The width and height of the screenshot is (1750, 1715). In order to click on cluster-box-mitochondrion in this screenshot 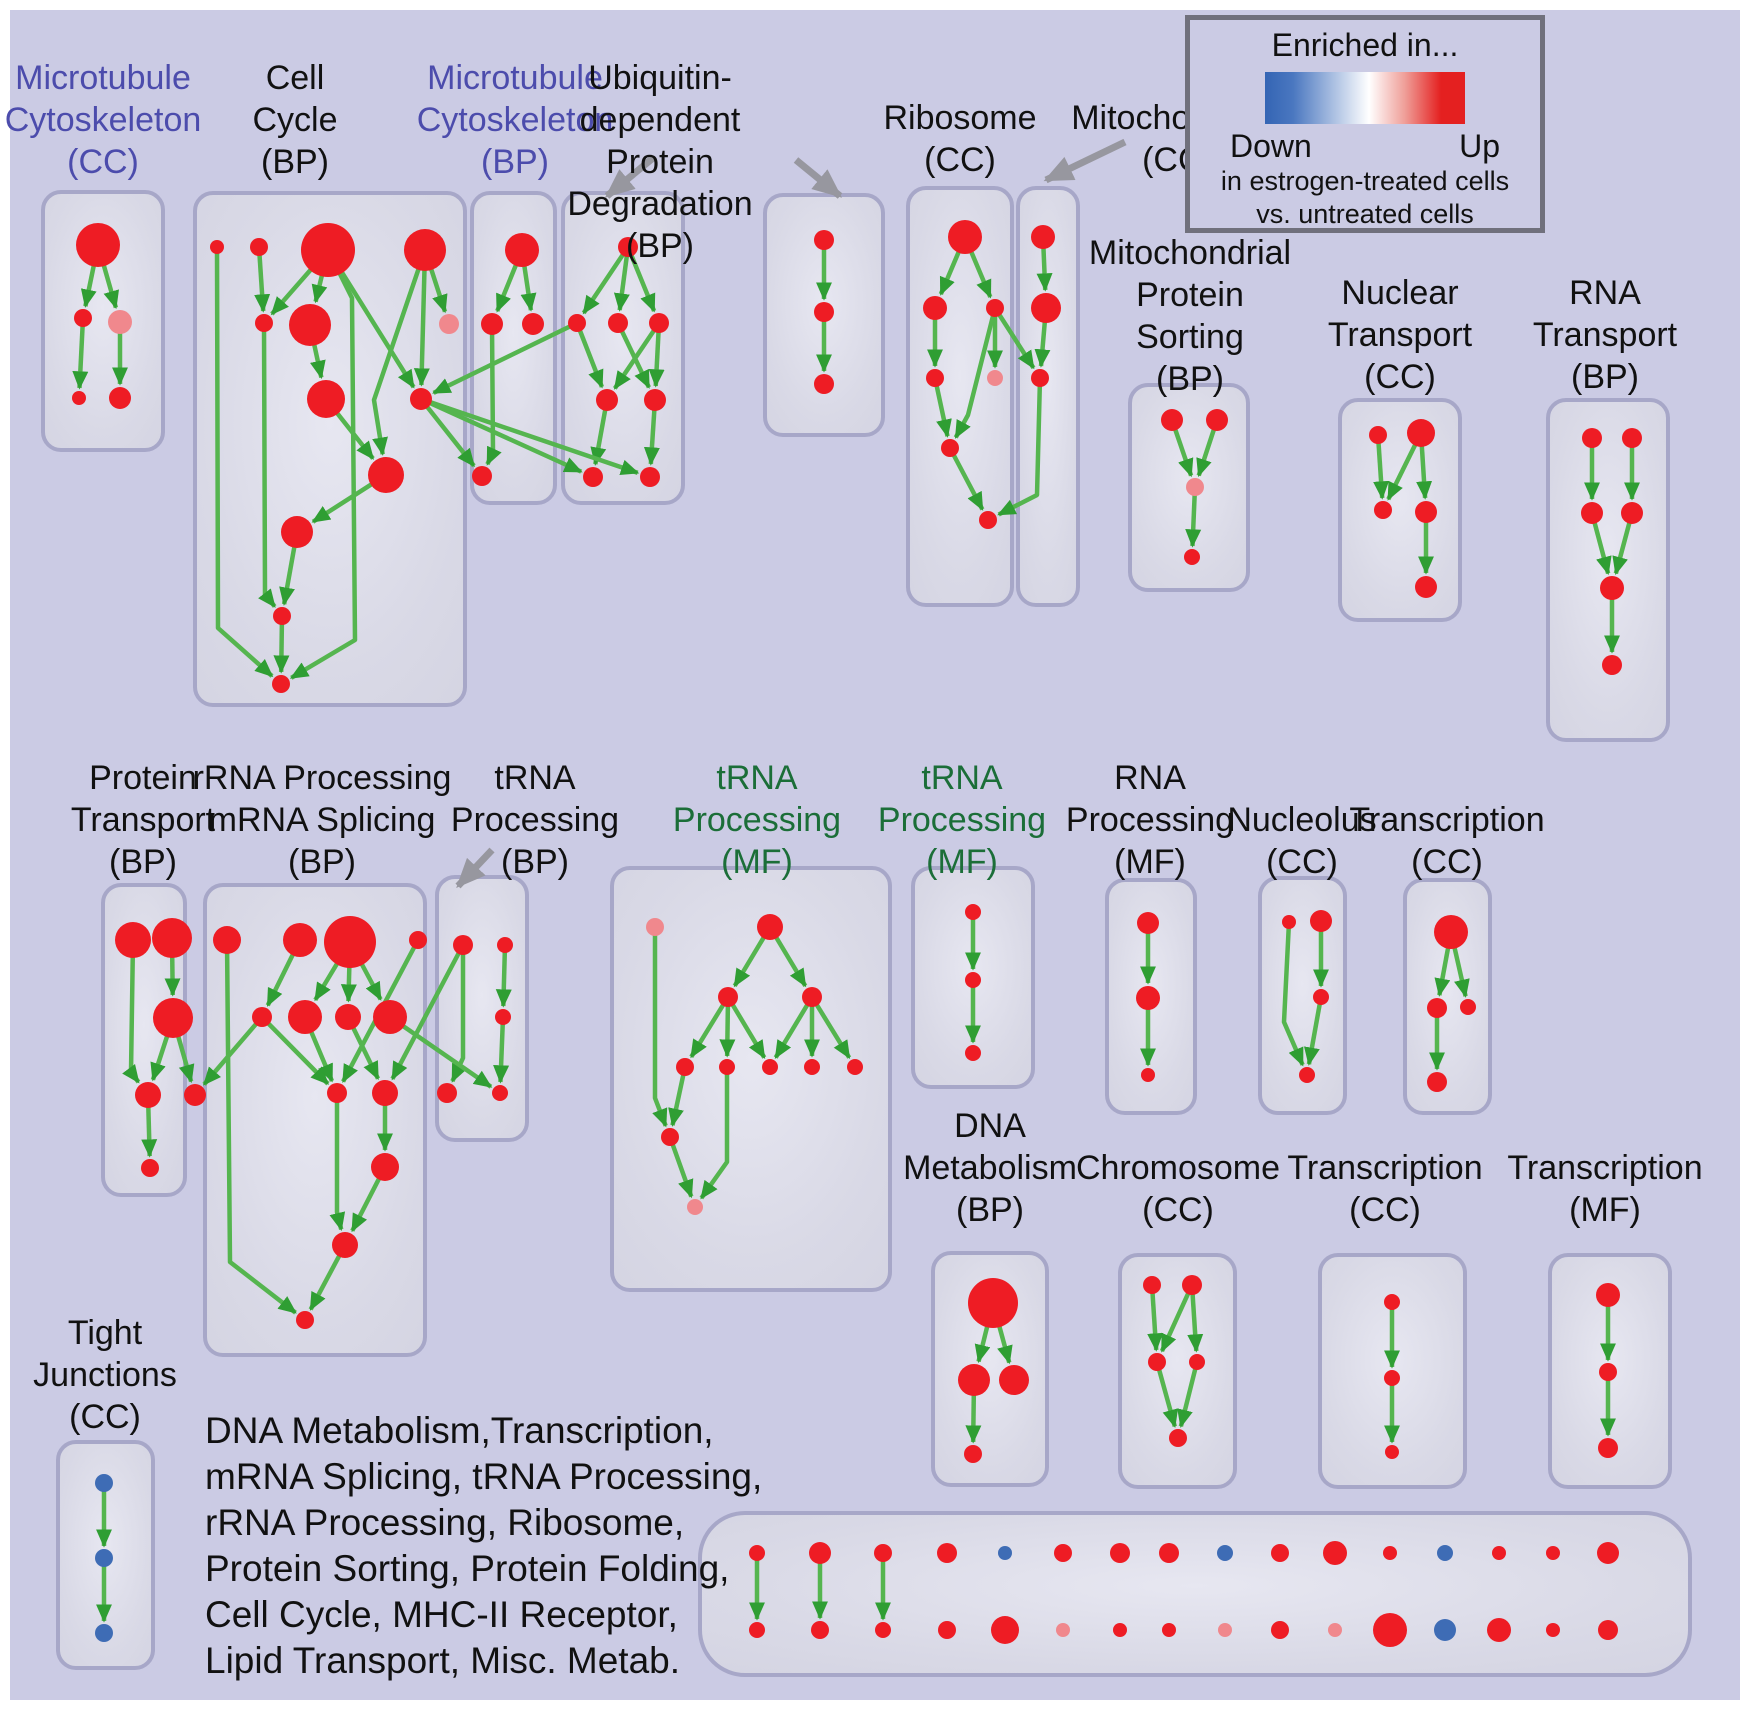, I will do `click(1048, 396)`.